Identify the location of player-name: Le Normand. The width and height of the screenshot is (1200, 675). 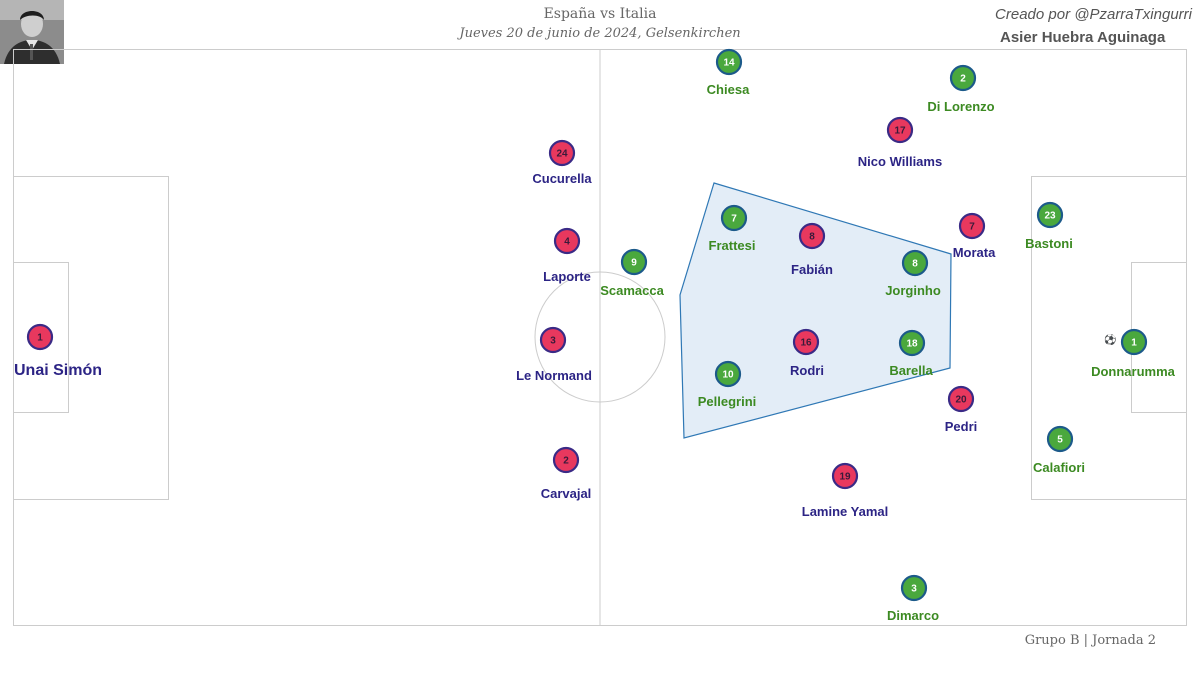
(554, 375).